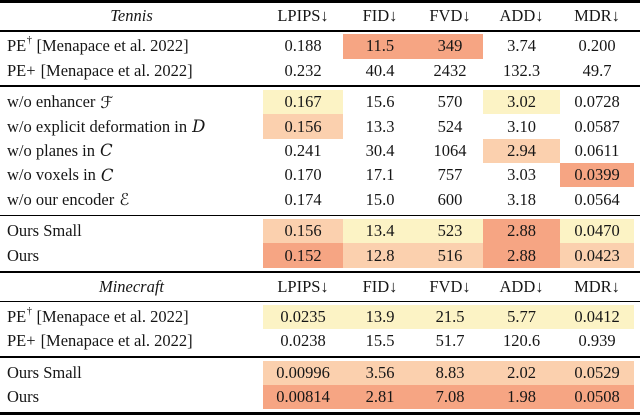  Describe the element at coordinates (61, 199) in the screenshot. I see `row-label-text: w/o our encoder` at that location.